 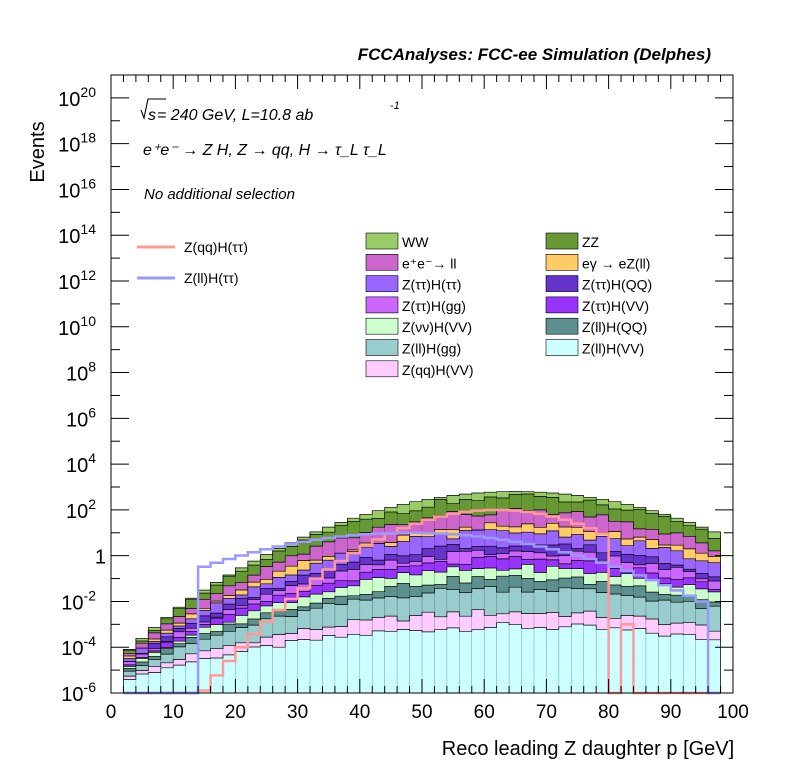 I want to click on x-tick-label: 60, so click(x=484, y=712).